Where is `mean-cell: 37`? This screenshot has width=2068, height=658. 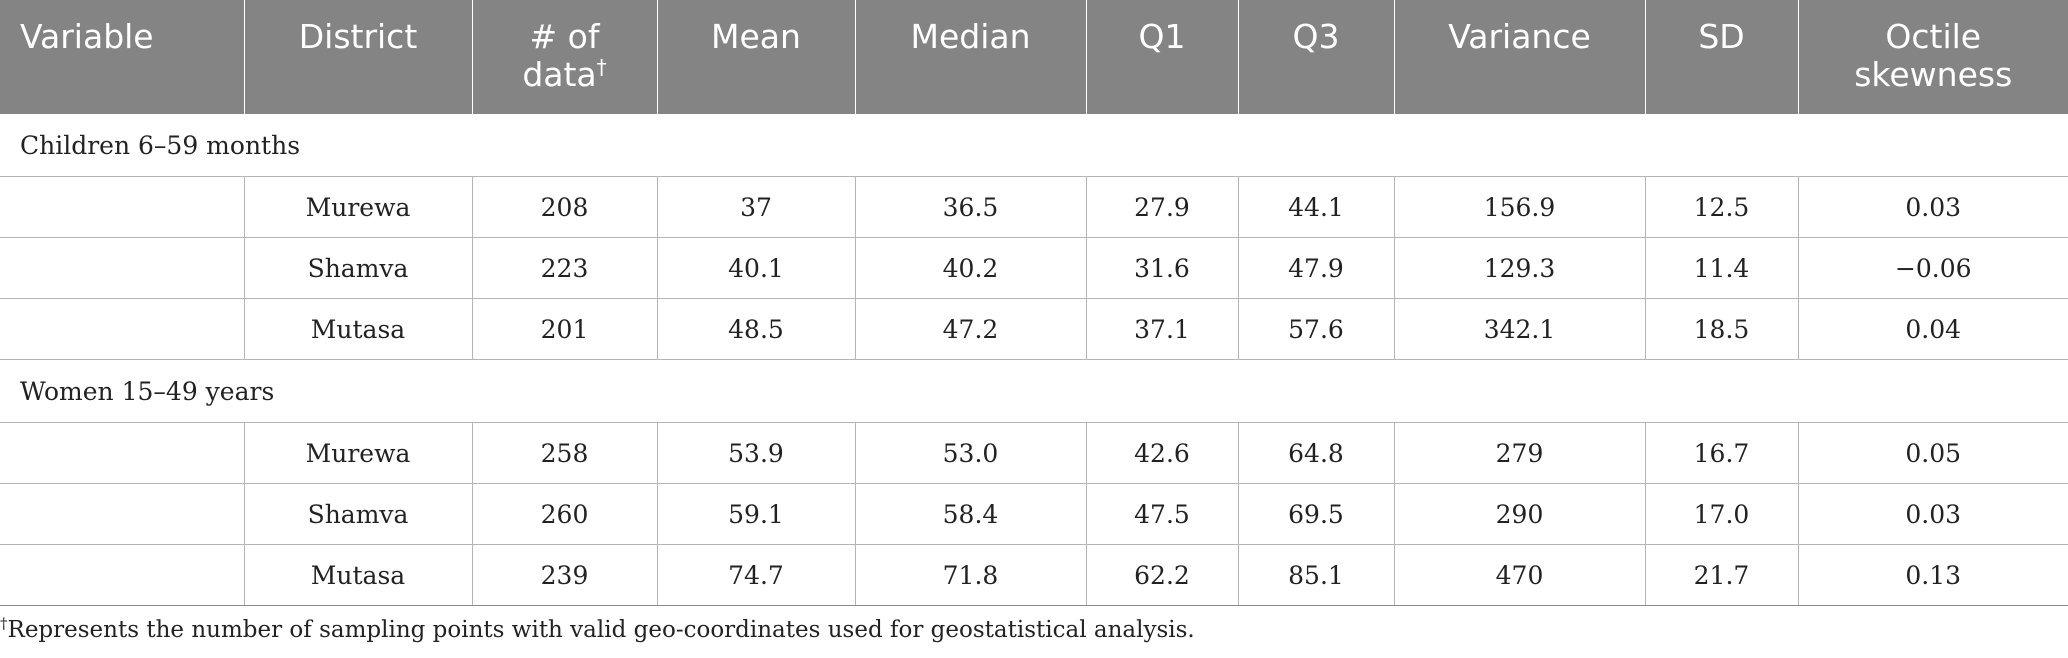 mean-cell: 37 is located at coordinates (756, 207).